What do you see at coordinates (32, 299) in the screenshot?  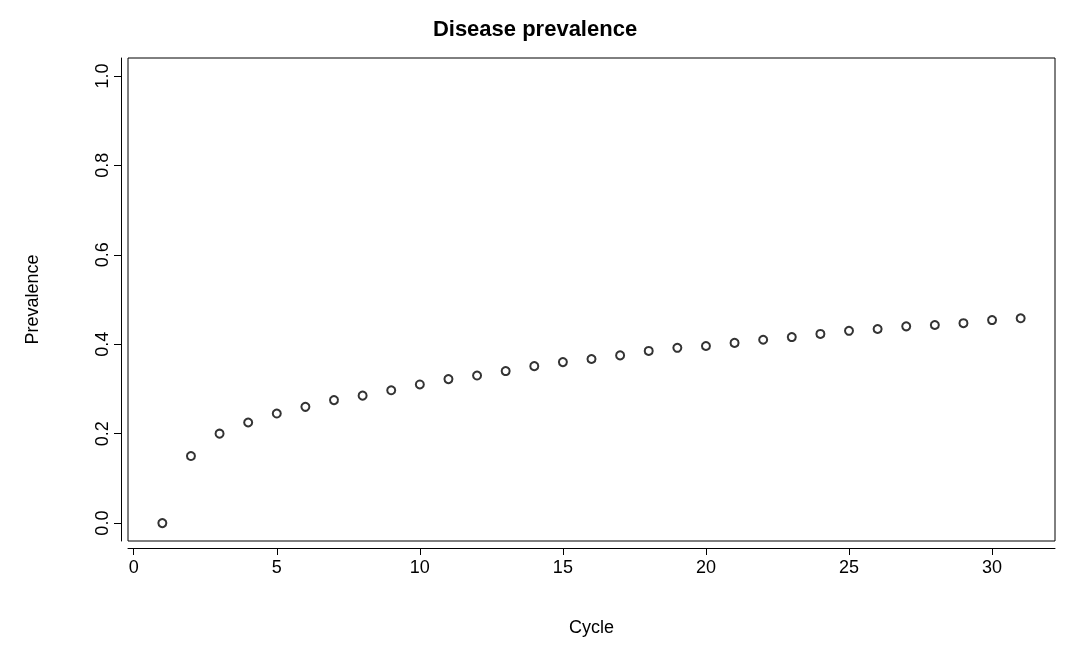 I see `y-axis-title: Prevalence` at bounding box center [32, 299].